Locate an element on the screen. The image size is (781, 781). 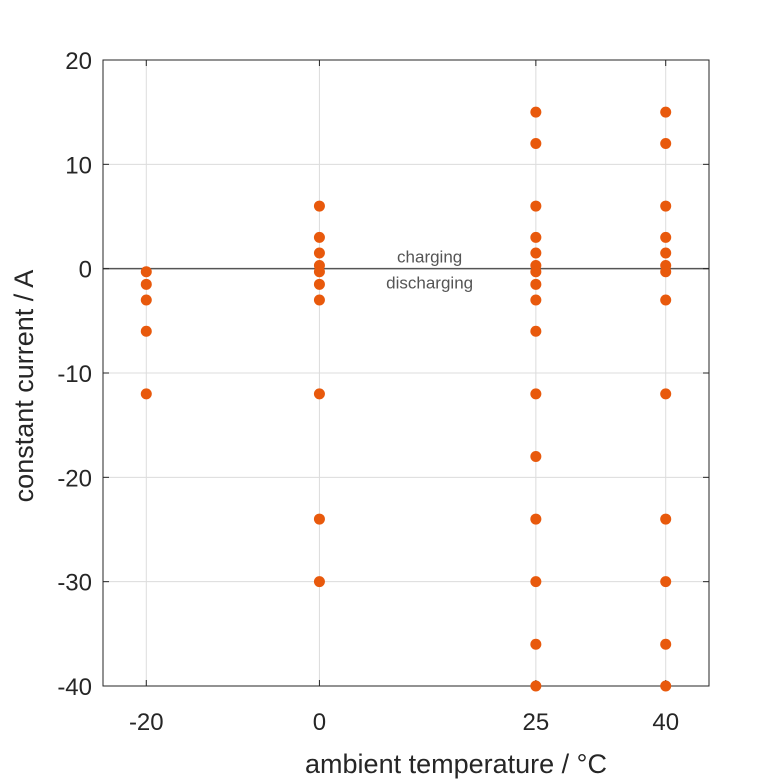
x-axis-label: ambient temperature / °C is located at coordinates (456, 764).